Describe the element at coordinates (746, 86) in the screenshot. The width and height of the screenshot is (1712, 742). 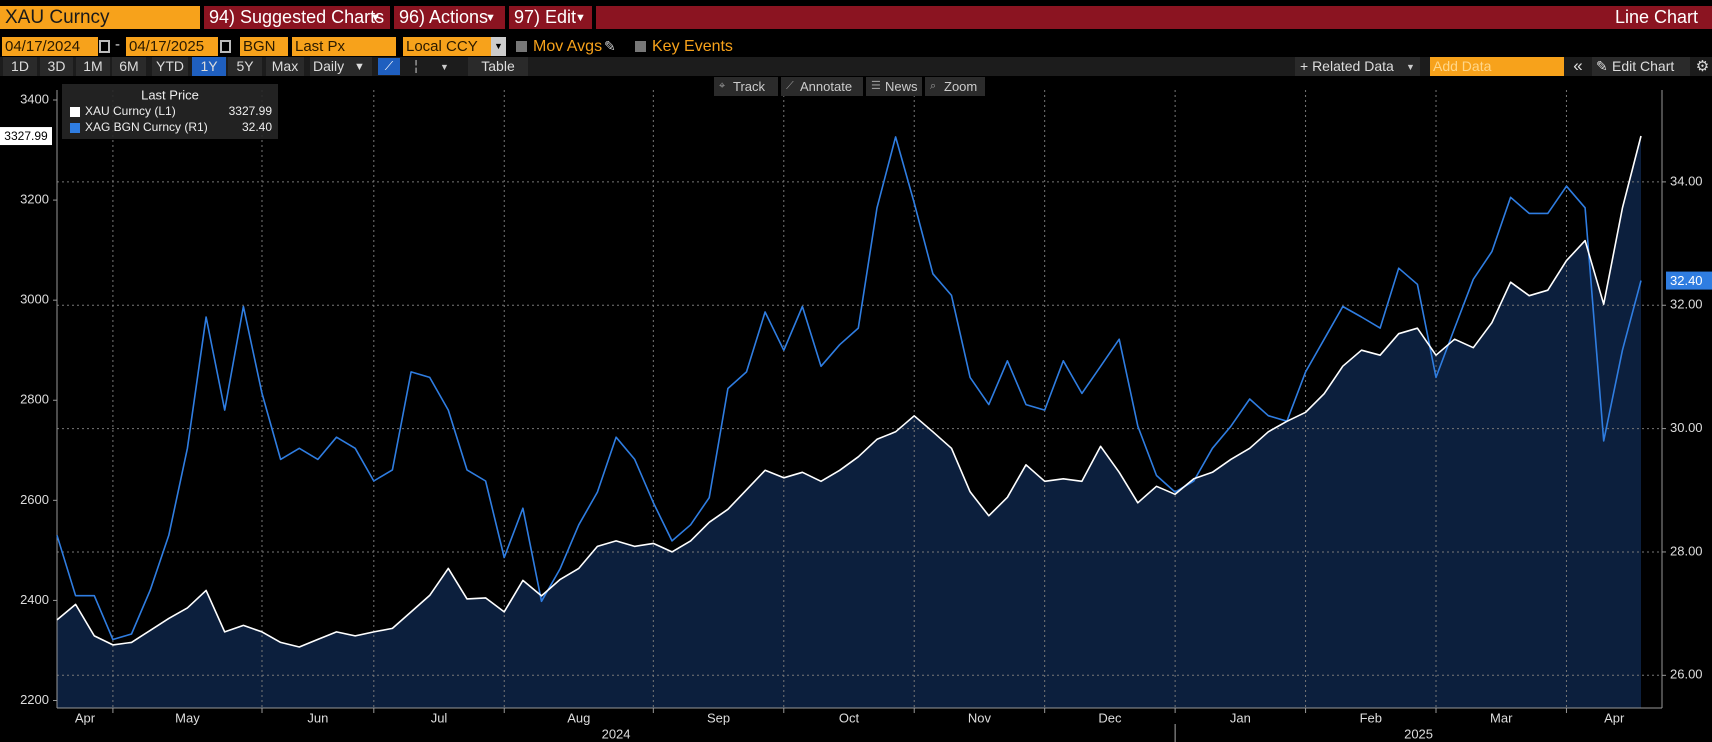
I see `tool-button: Track` at that location.